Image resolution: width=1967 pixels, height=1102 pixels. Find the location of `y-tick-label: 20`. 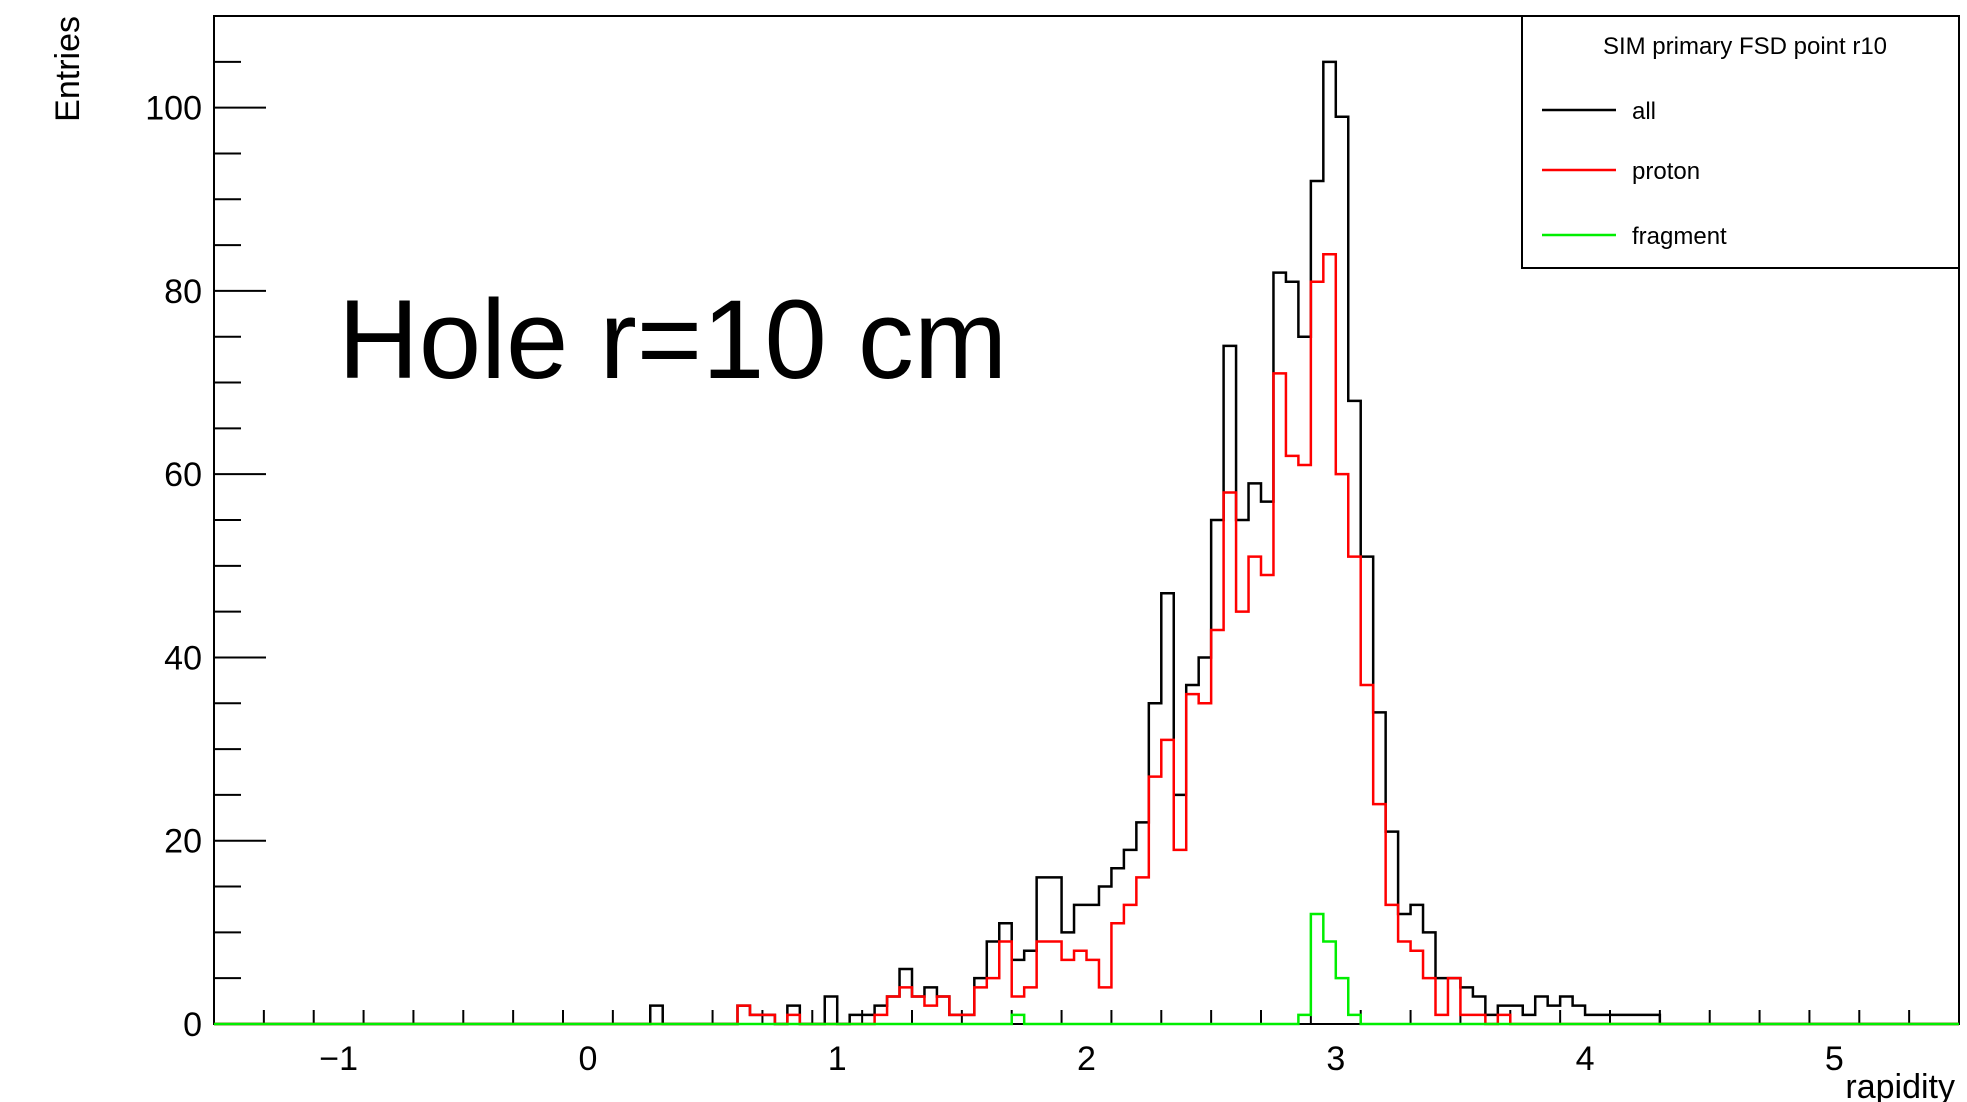

y-tick-label: 20 is located at coordinates (183, 842).